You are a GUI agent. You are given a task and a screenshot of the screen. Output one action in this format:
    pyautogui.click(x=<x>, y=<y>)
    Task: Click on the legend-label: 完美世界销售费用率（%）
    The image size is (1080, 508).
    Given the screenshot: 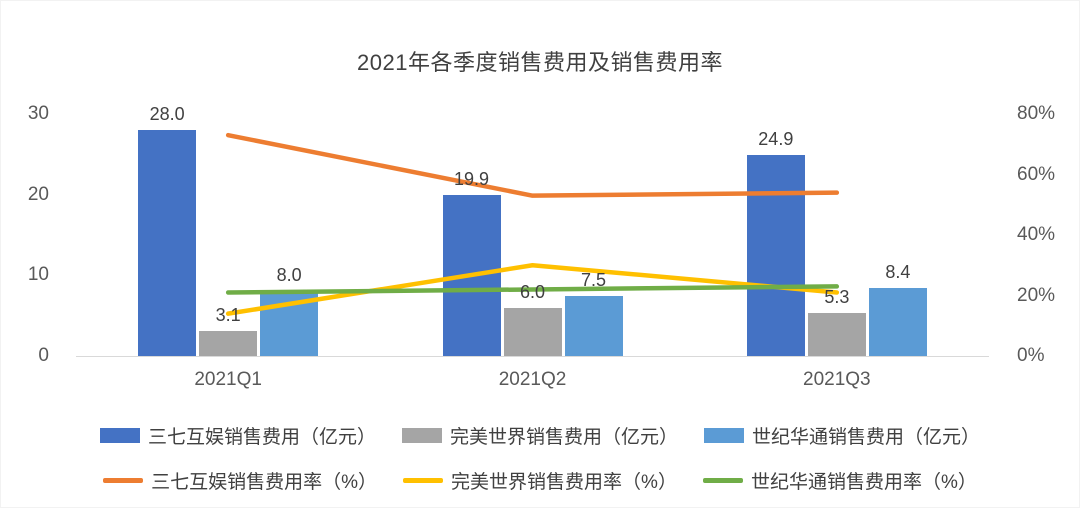 What is the action you would take?
    pyautogui.click(x=564, y=482)
    